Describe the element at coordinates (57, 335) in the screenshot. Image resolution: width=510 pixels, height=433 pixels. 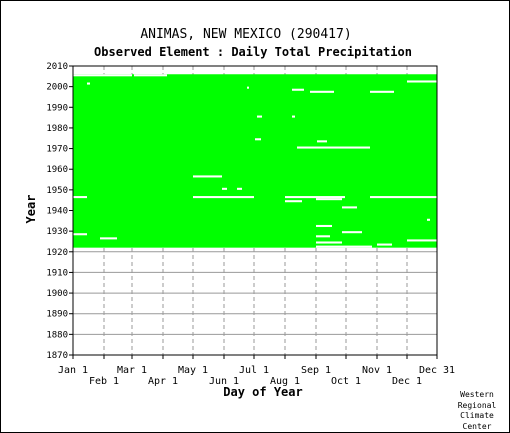
I see `y-tick-label: 1880` at that location.